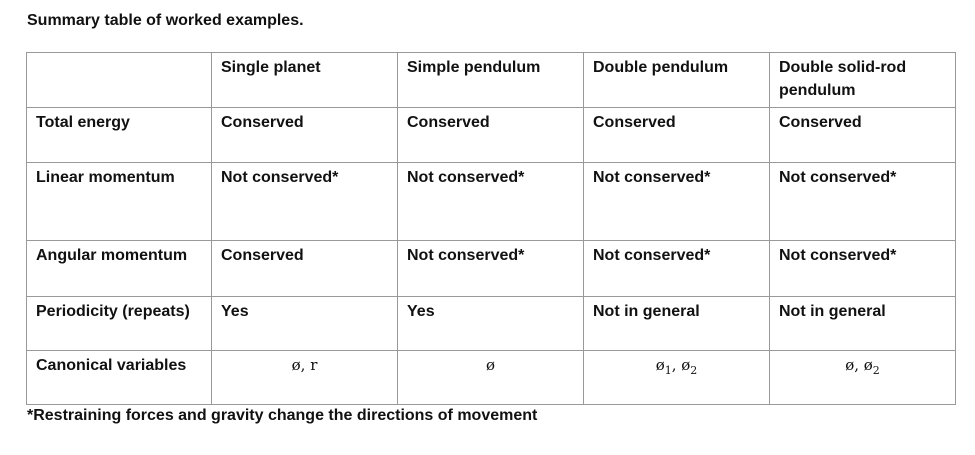 The image size is (975, 455). I want to click on math-text: ø, r, so click(304, 365).